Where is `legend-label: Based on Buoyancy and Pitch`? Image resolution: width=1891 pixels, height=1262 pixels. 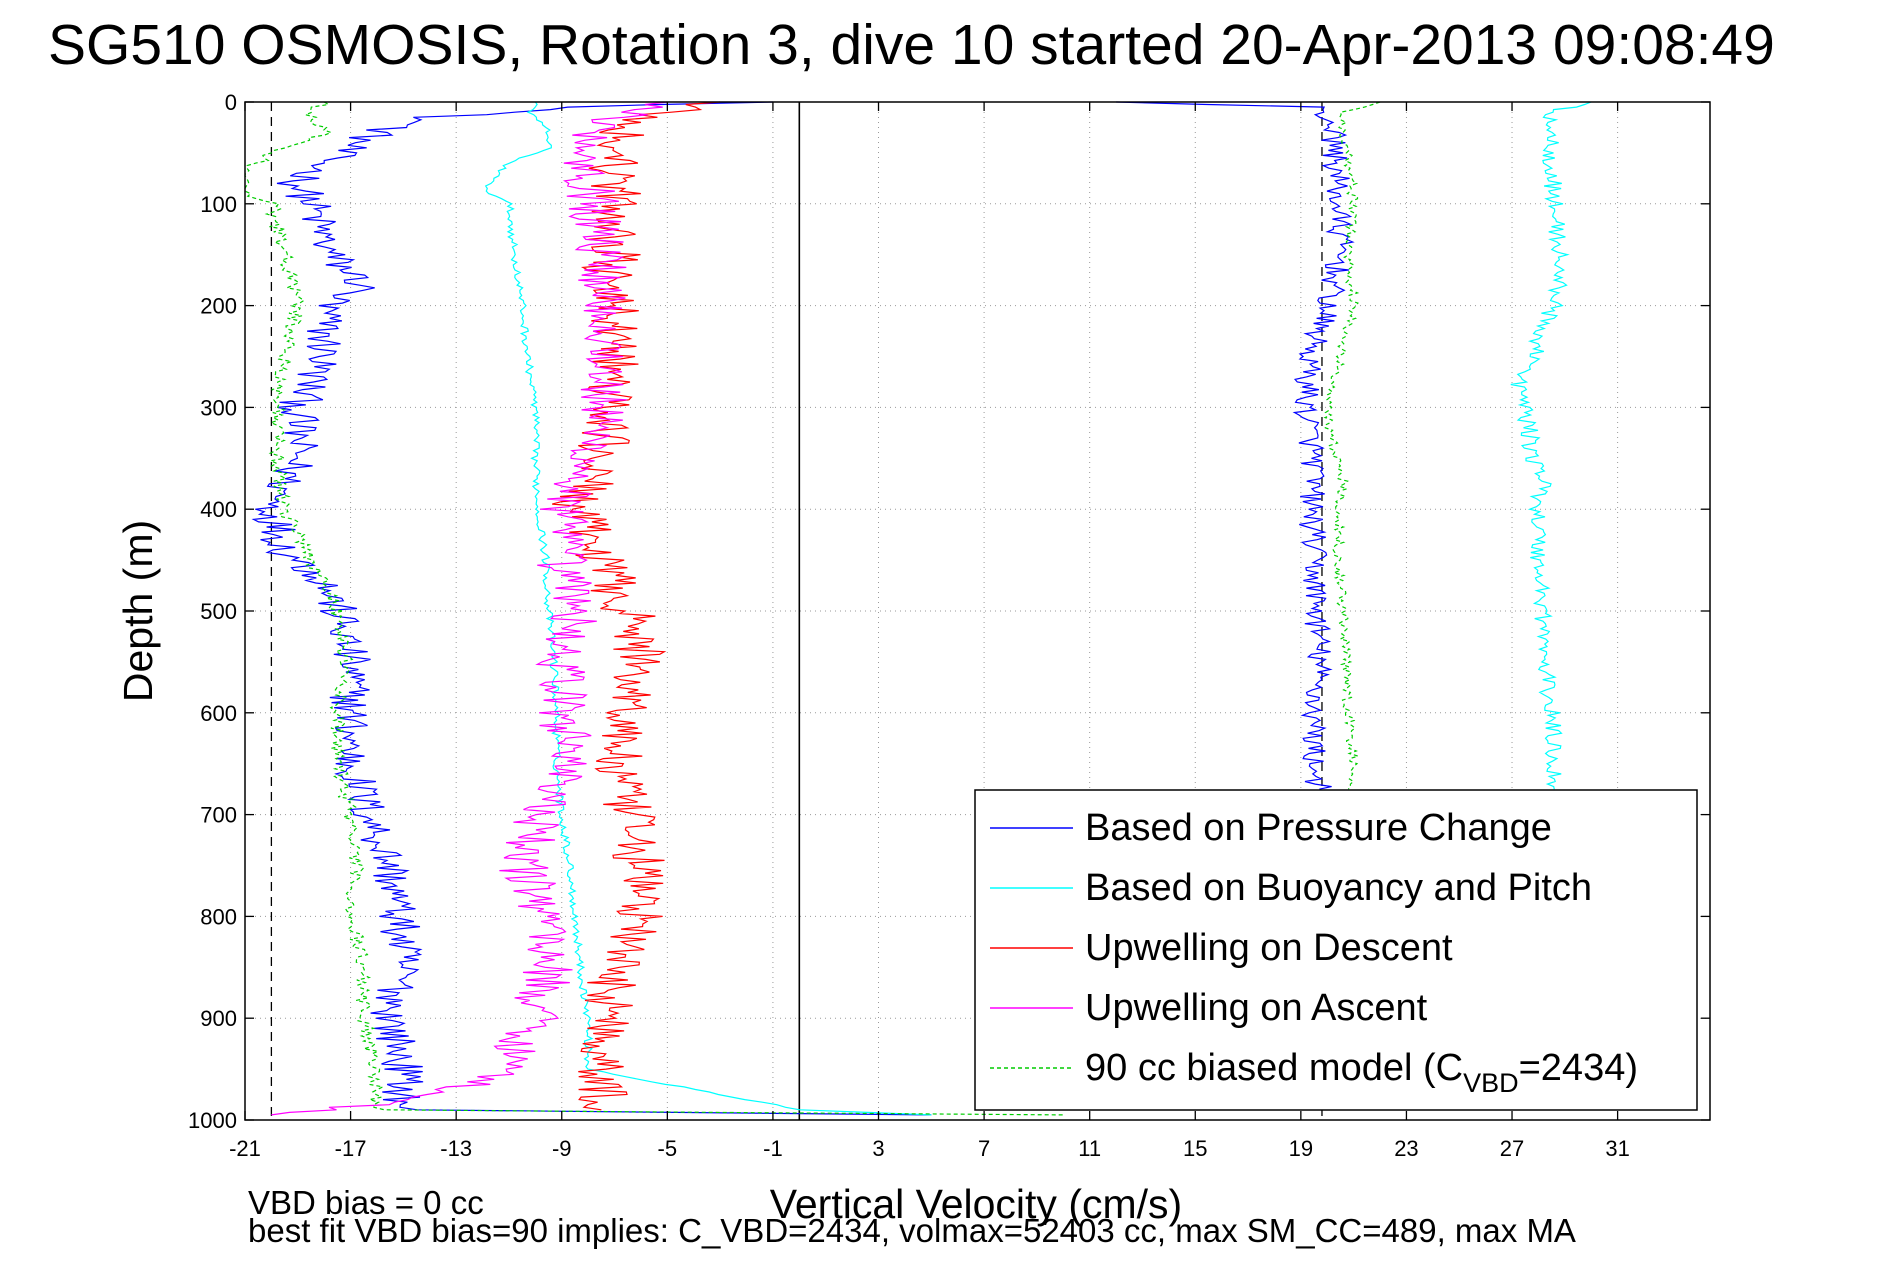
legend-label: Based on Buoyancy and Pitch is located at coordinates (1338, 888).